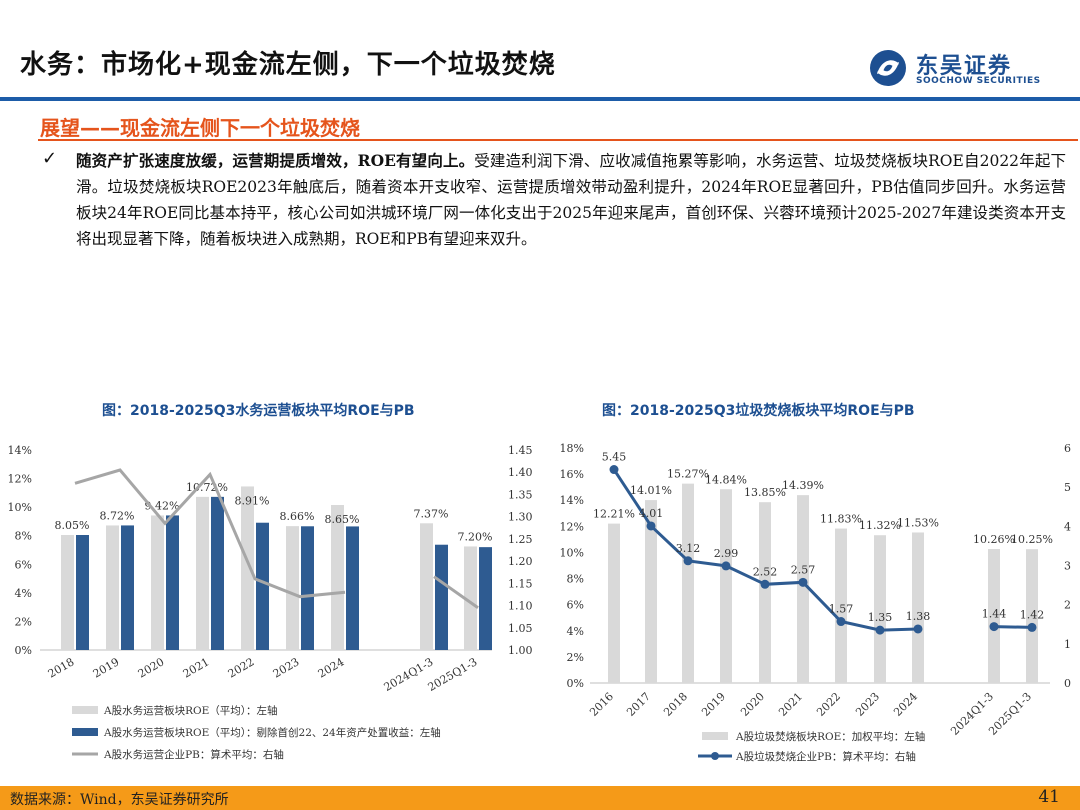 The image size is (1080, 810). What do you see at coordinates (258, 411) in the screenshot?
I see `chart1-title: 图：2018-2025Q3水务运营板块平均ROE与PB` at bounding box center [258, 411].